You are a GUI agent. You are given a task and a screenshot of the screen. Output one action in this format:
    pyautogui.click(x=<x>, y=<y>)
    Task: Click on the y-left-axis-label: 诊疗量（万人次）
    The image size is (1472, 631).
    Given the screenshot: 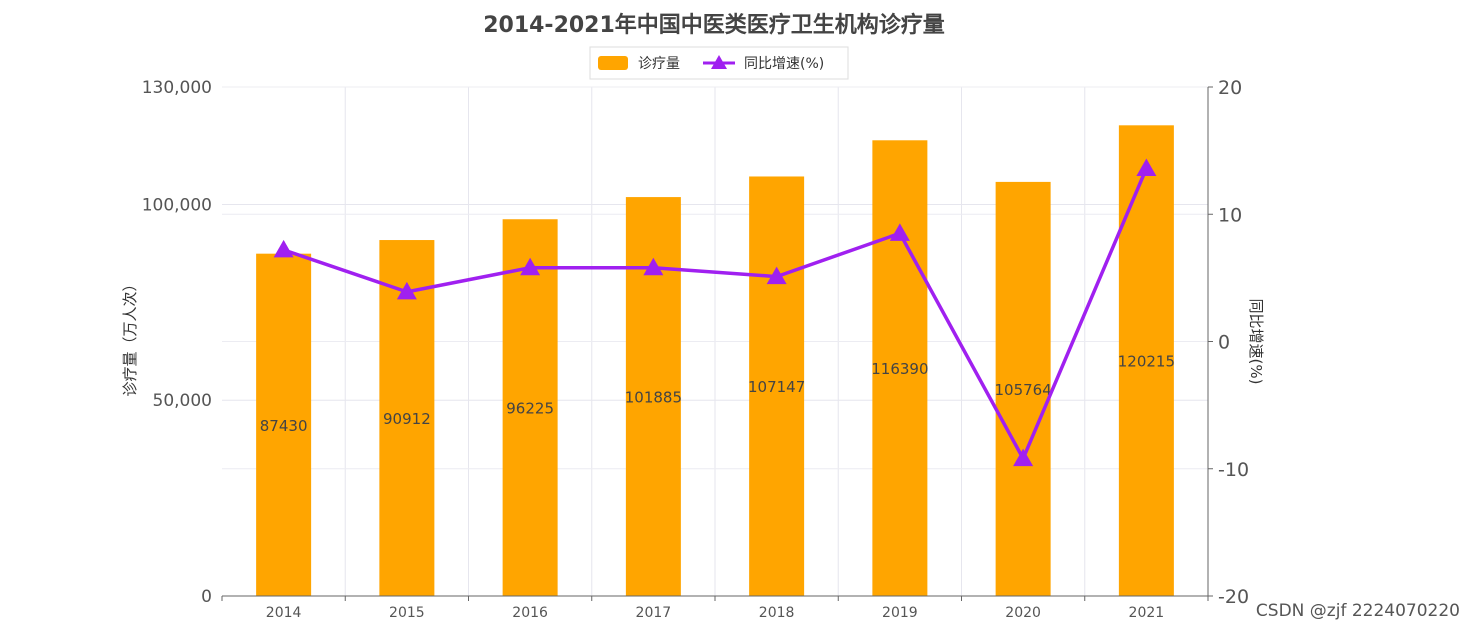 What is the action you would take?
    pyautogui.click(x=130, y=336)
    